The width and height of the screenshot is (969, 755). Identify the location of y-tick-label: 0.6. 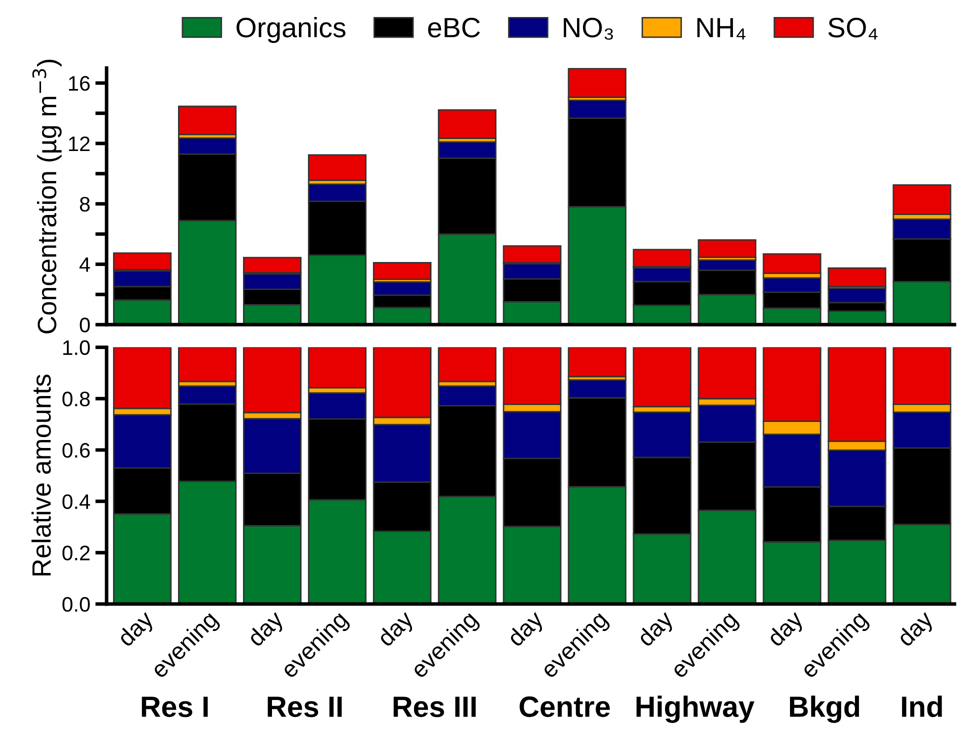
(76, 450).